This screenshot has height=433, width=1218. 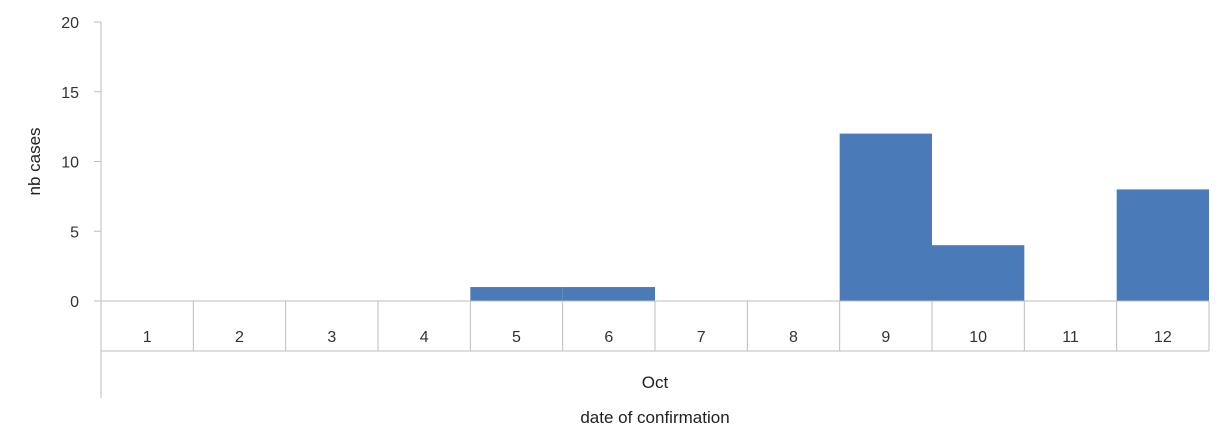 I want to click on y-tick-label: 0, so click(x=74, y=302).